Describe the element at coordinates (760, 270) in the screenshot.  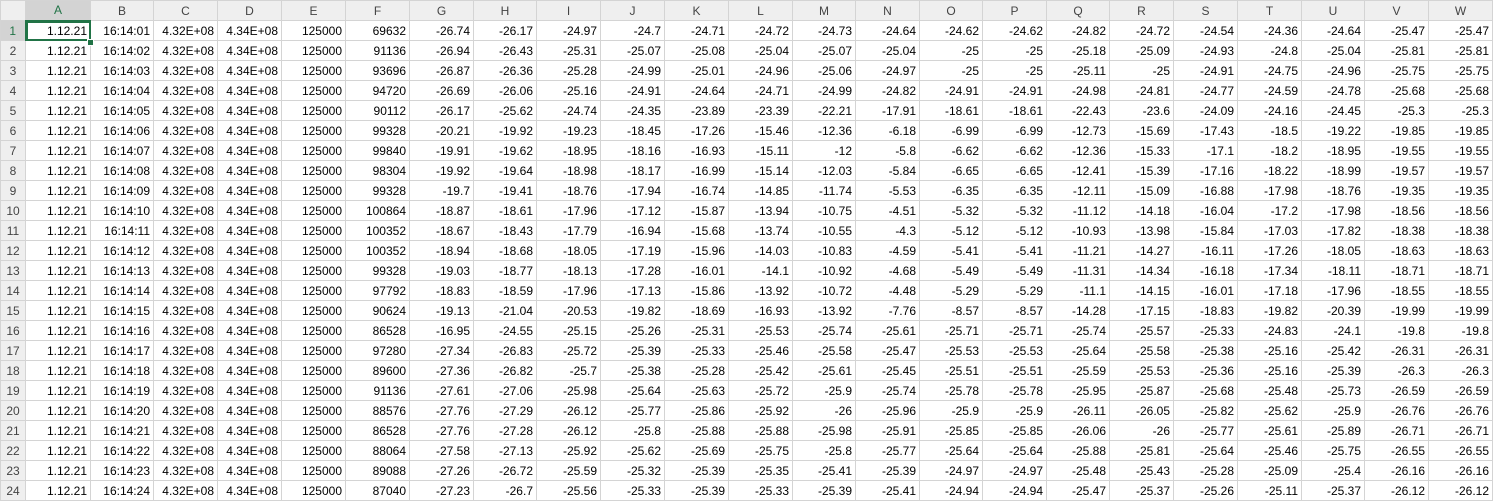
I see `cell-l13: -14.1` at that location.